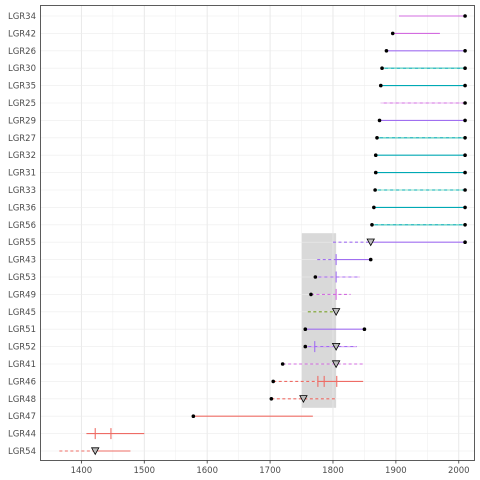 This screenshot has width=480, height=480. Describe the element at coordinates (422, 120) in the screenshot. I see `row-lgr29` at that location.